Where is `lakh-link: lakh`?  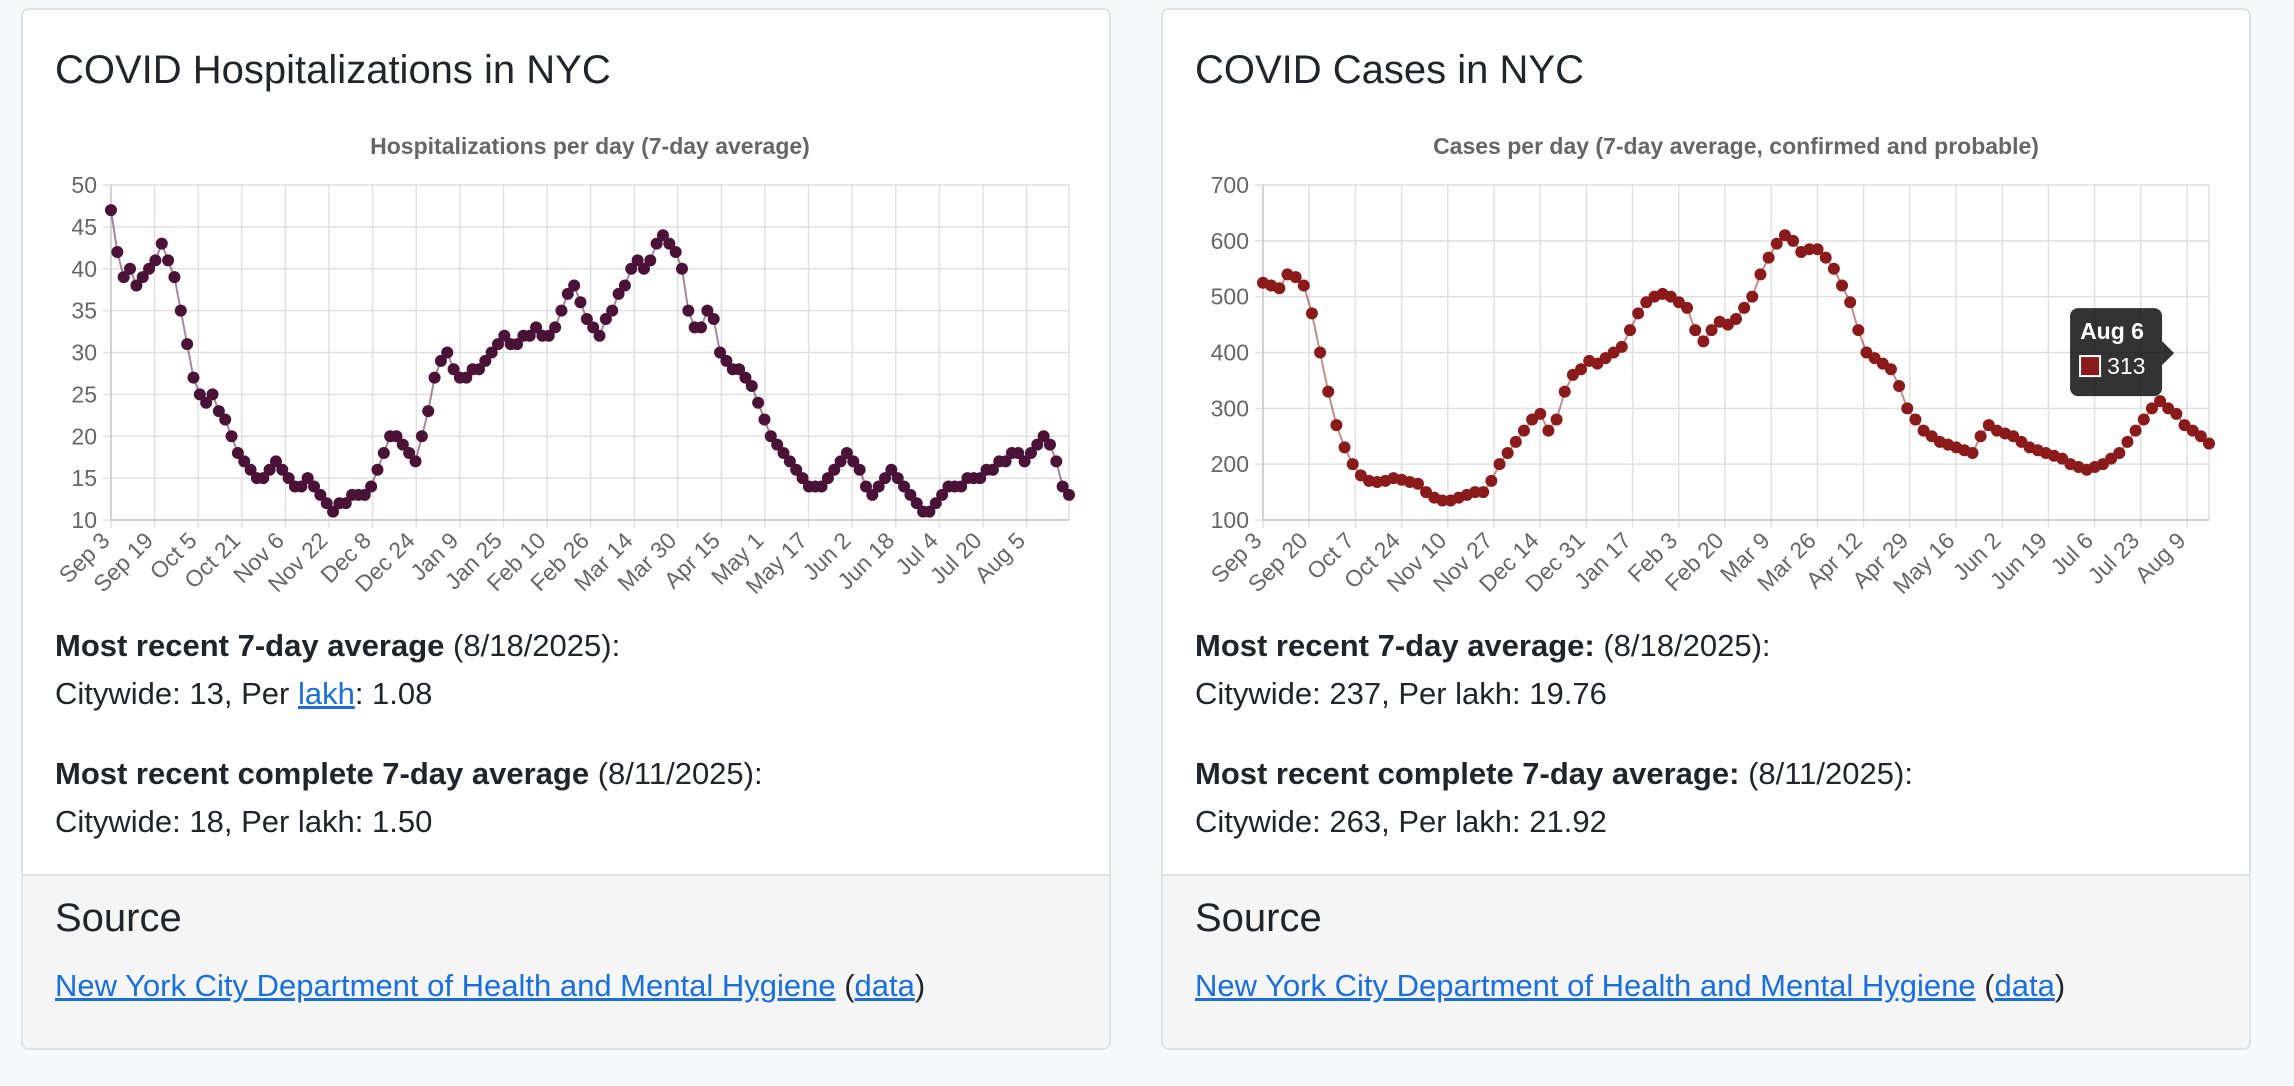
lakh-link: lakh is located at coordinates (326, 693).